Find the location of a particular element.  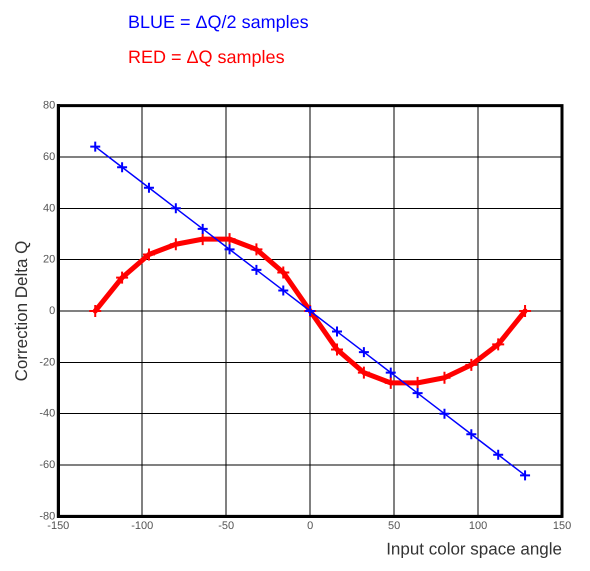

y-tick-label: 0 is located at coordinates (52, 311).